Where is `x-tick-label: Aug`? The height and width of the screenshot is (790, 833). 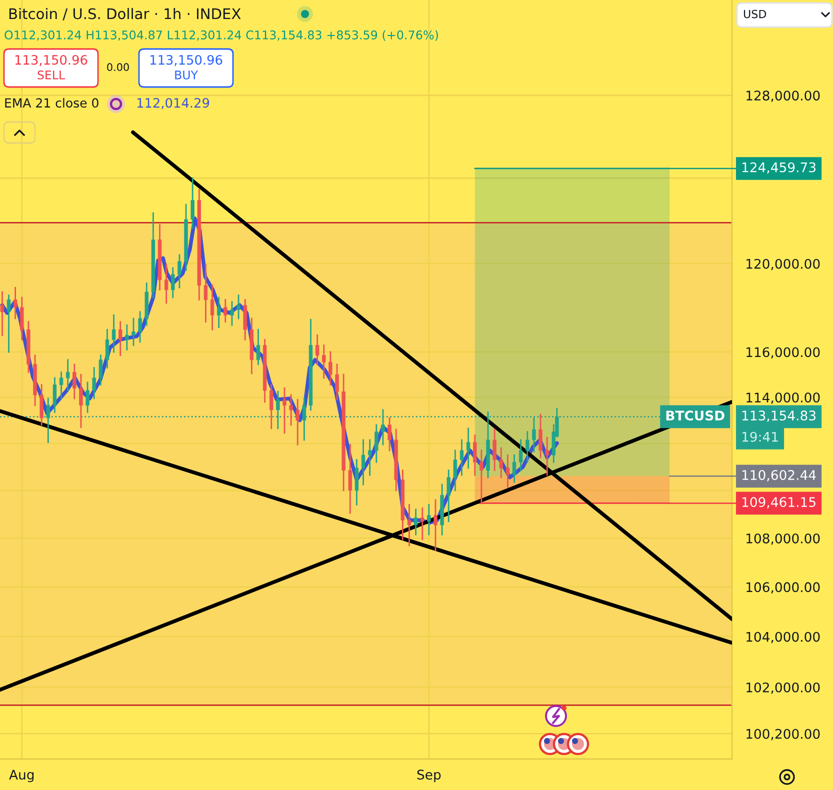
x-tick-label: Aug is located at coordinates (21, 776).